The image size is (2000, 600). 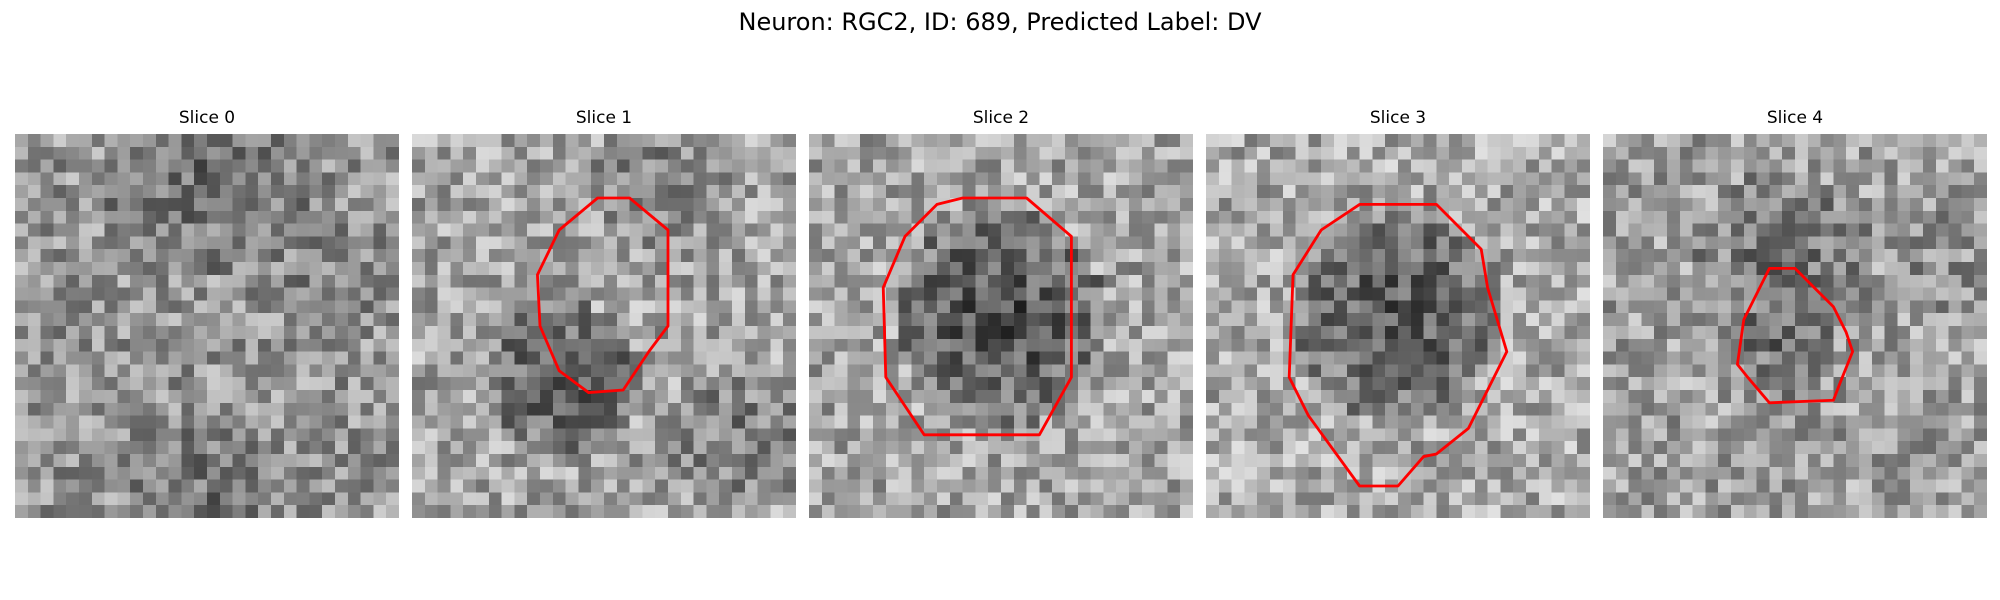 What do you see at coordinates (1795, 118) in the screenshot?
I see `slice-4-title: Slice 4` at bounding box center [1795, 118].